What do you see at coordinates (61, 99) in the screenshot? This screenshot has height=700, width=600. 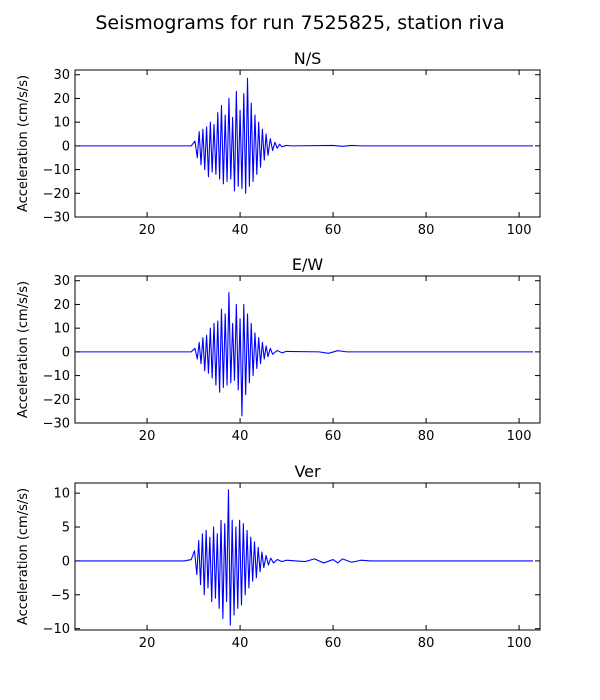 I see `ytick-label-ns-20: 20` at bounding box center [61, 99].